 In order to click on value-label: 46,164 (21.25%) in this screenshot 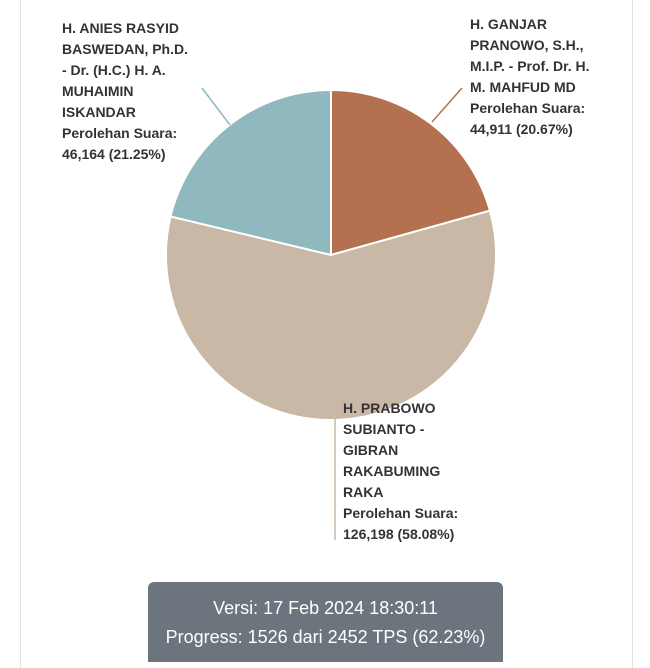, I will do `click(114, 154)`.